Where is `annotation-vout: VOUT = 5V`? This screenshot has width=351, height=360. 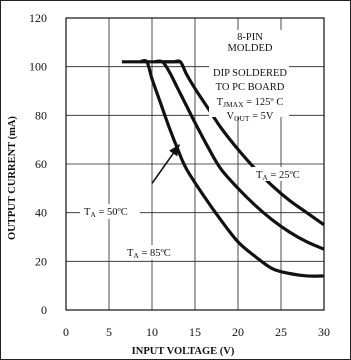
annotation-vout: VOUT = 5V is located at coordinates (249, 117).